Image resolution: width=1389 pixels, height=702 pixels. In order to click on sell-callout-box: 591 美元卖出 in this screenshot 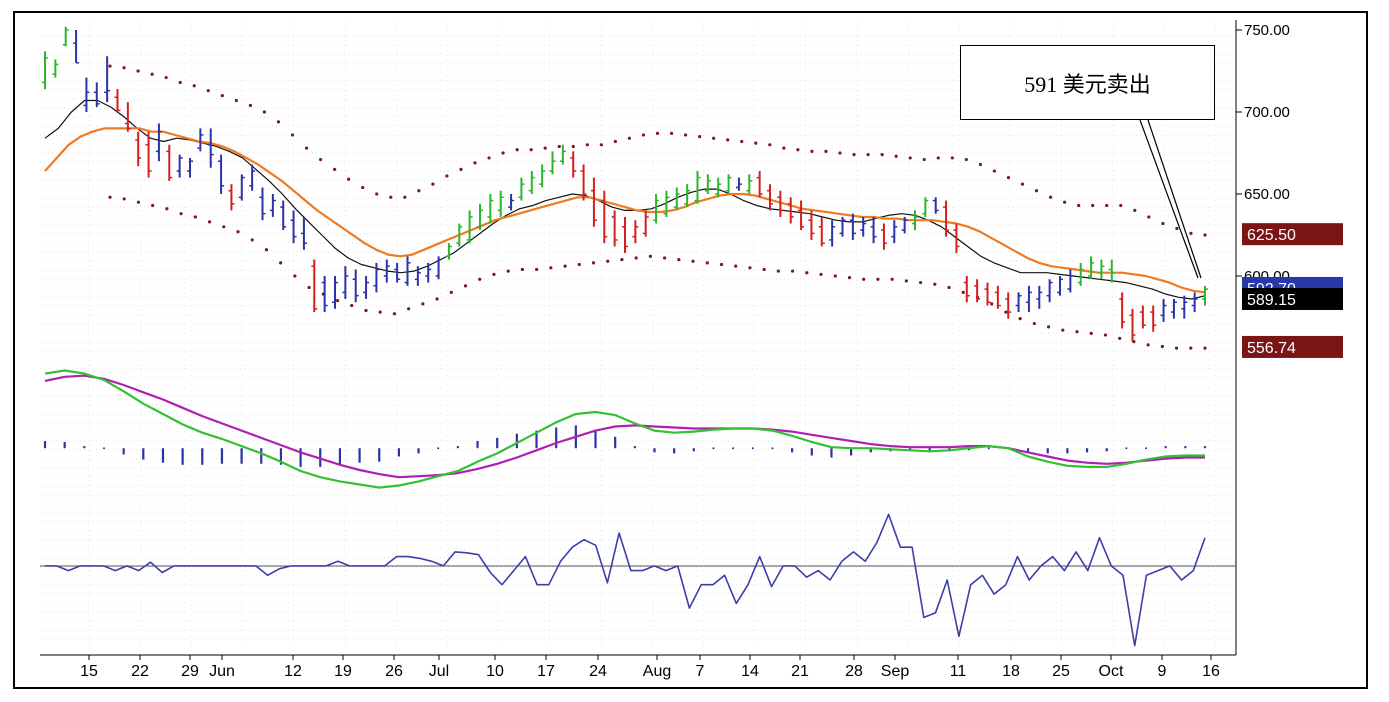, I will do `click(1087, 82)`.